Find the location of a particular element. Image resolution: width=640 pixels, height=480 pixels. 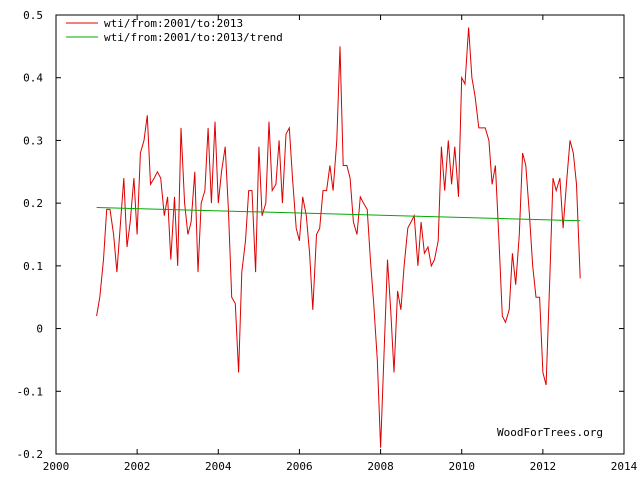

legend-label-wti: wti/from:2001/to:2013 is located at coordinates (173, 23).